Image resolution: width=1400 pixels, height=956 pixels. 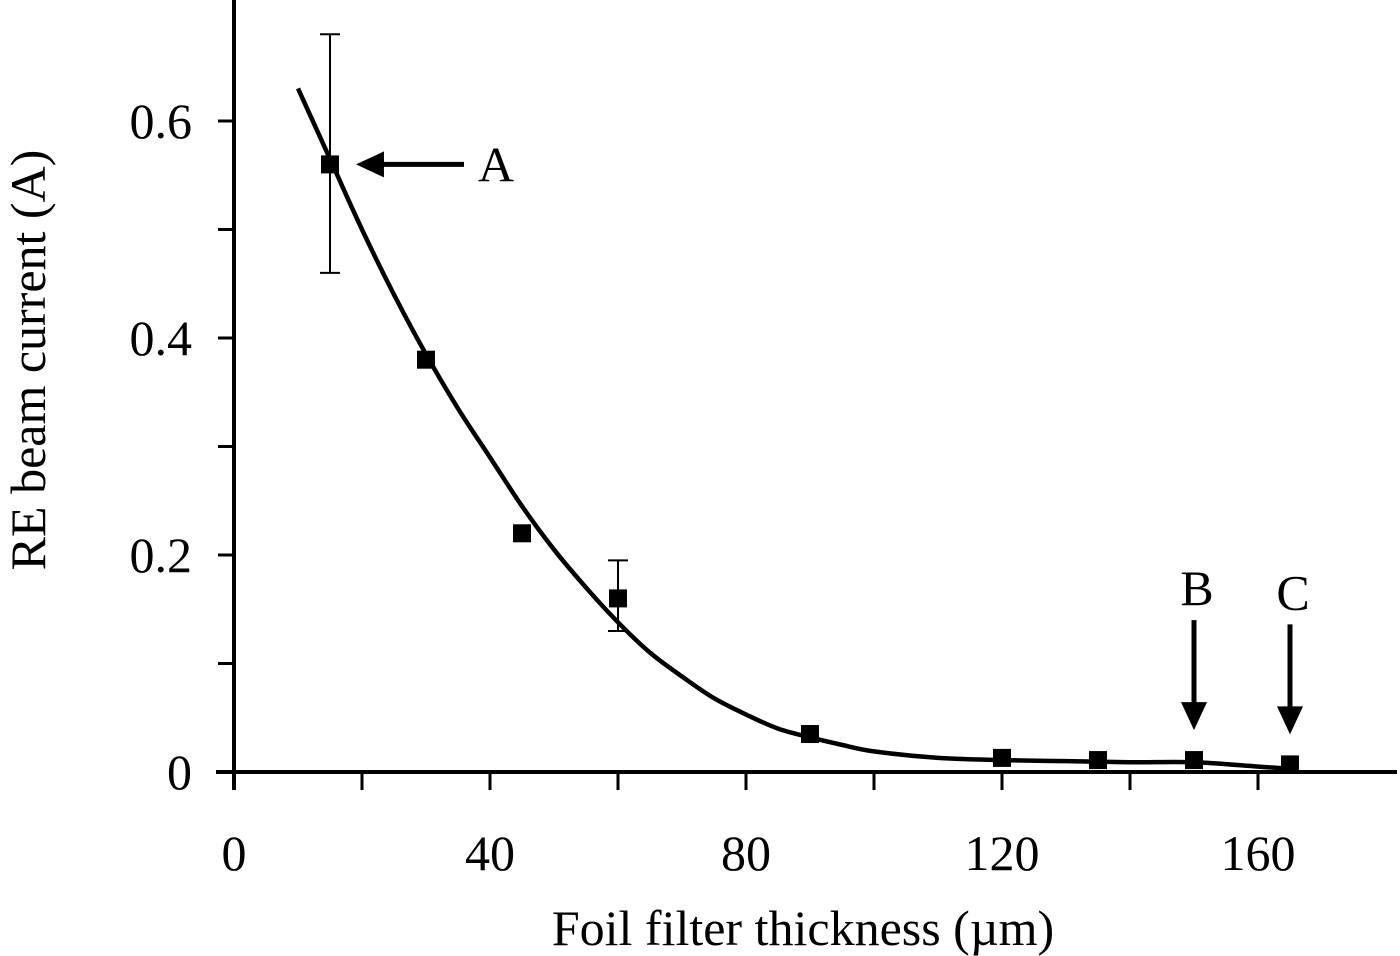 I want to click on annotation-label-a: A, so click(x=496, y=164).